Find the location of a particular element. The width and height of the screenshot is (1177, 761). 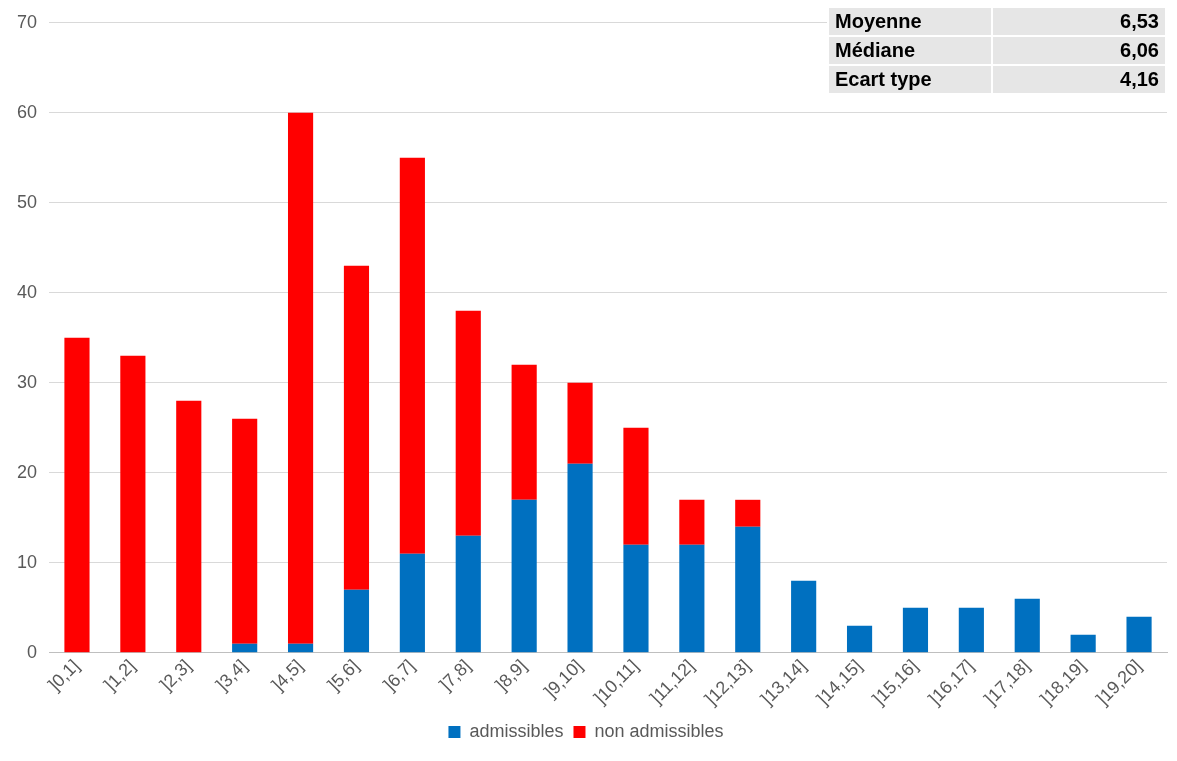

annotation: 4,16 is located at coordinates (1079, 79).